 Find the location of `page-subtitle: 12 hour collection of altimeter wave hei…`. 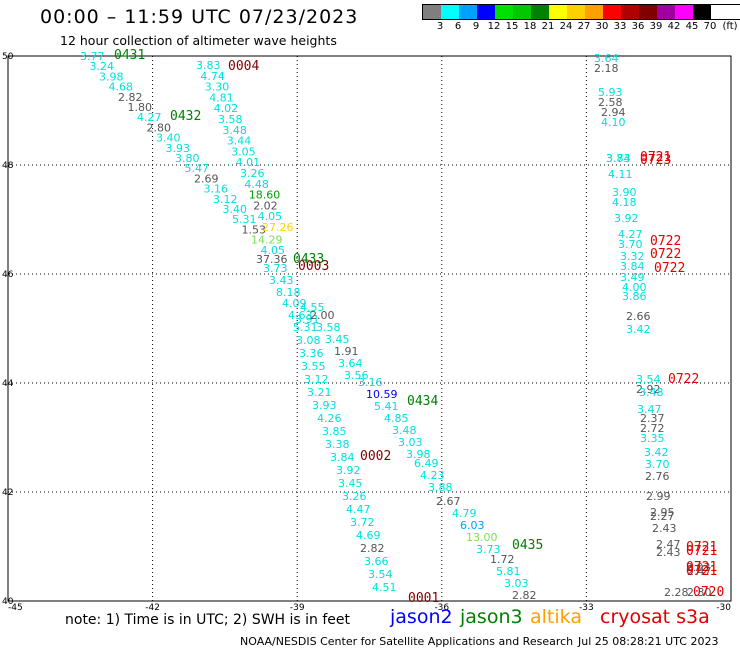

page-subtitle: 12 hour collection of altimeter wave hei… is located at coordinates (198, 40).